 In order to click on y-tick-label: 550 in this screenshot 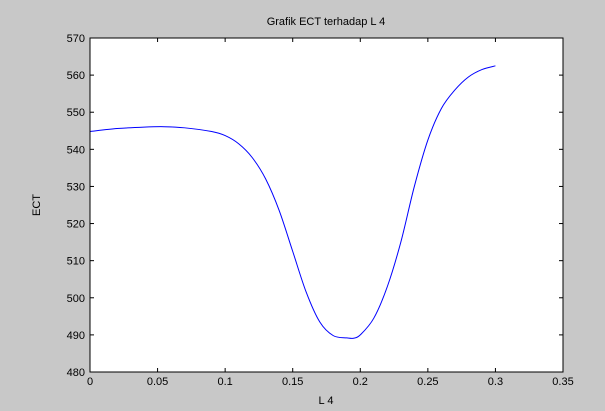, I will do `click(76, 113)`.